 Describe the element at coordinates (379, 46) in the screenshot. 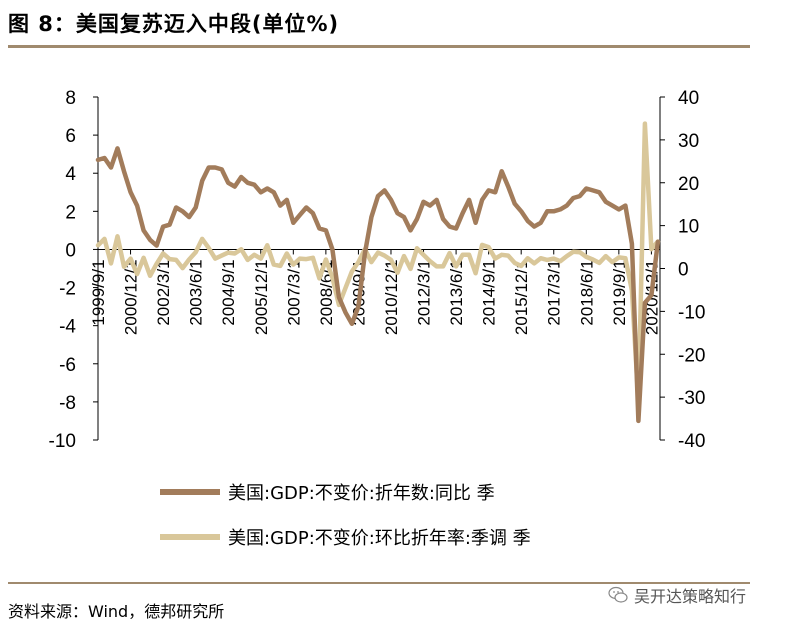

I see `top-divider` at that location.